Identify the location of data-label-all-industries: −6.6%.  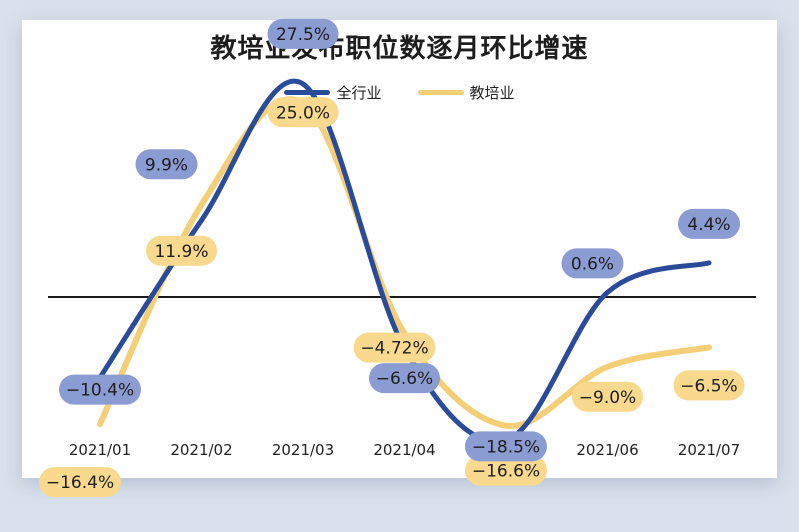
(404, 379).